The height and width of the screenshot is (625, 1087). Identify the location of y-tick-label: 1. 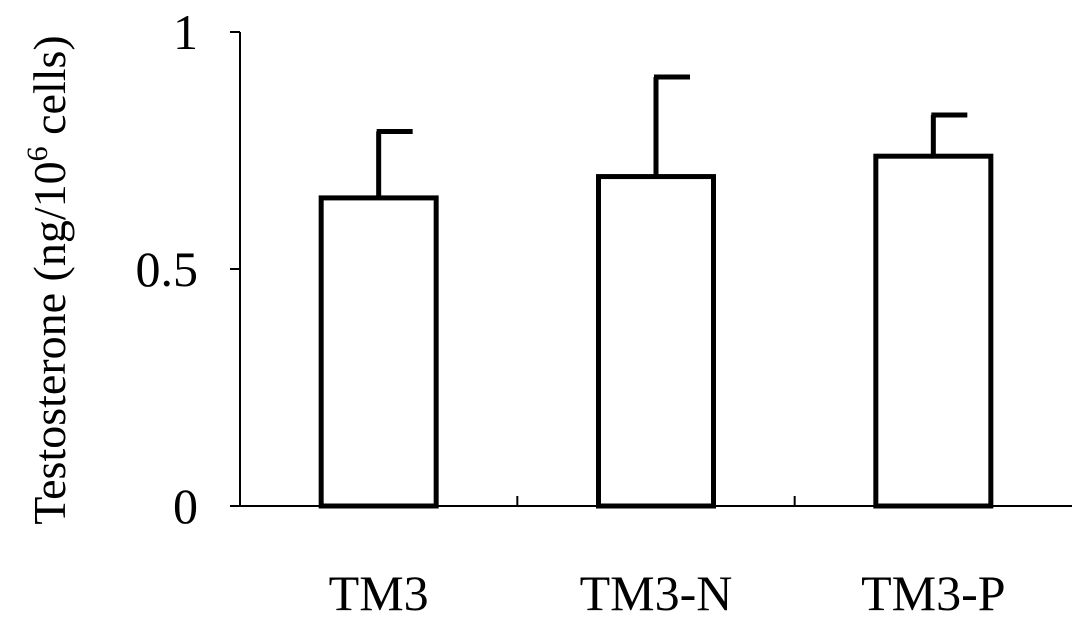
(185, 32).